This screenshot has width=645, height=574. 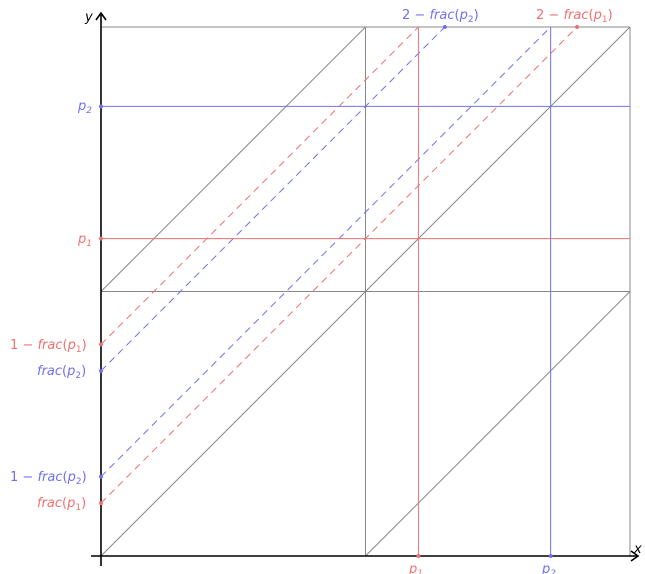 What do you see at coordinates (88, 17) in the screenshot?
I see `y-axis-label: y` at bounding box center [88, 17].